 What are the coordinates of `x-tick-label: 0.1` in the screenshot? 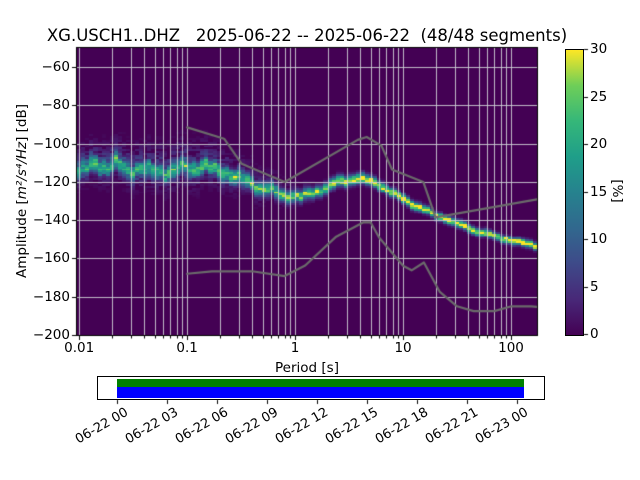 It's located at (187, 348).